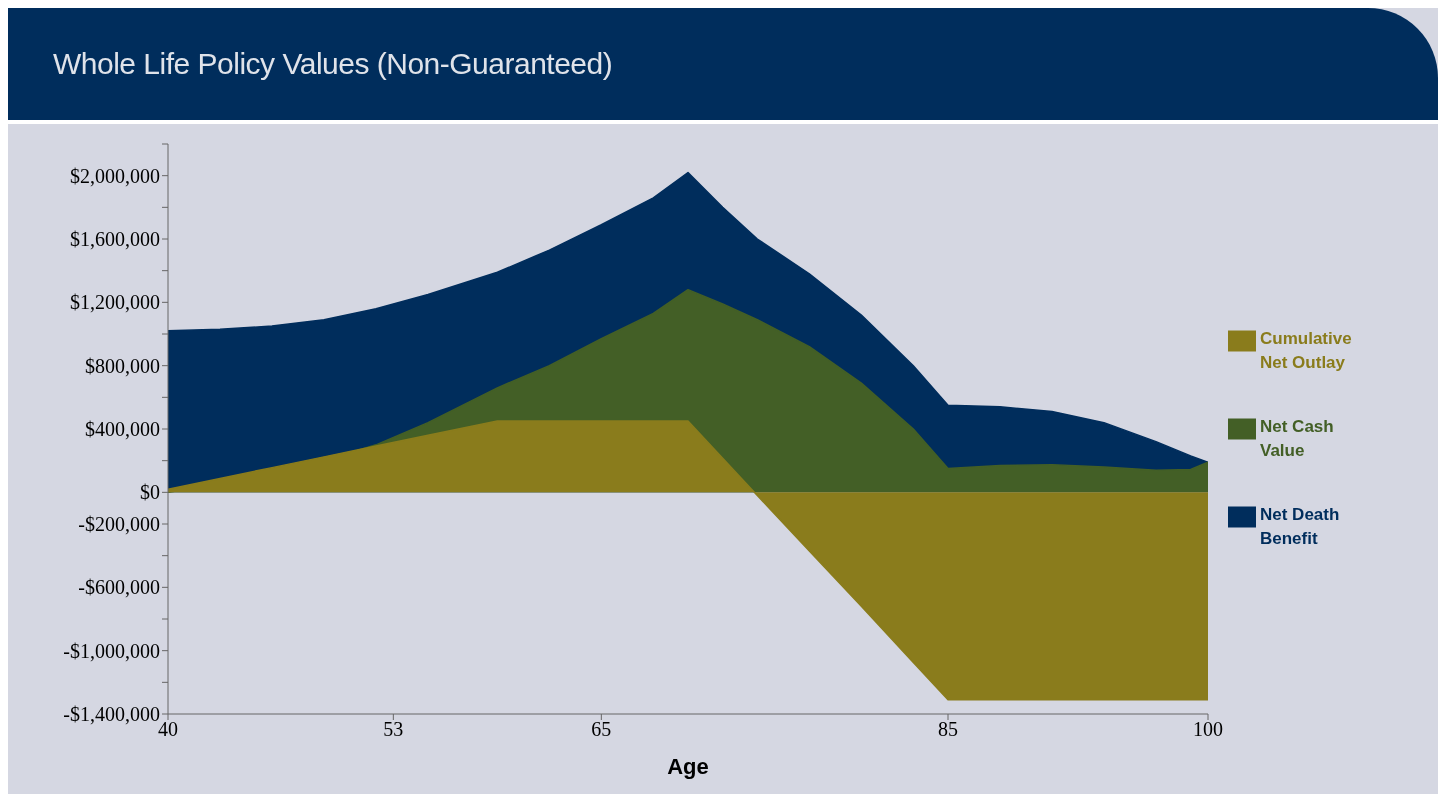 The image size is (1454, 808). What do you see at coordinates (119, 524) in the screenshot?
I see `y-tick-label: -$200,000` at bounding box center [119, 524].